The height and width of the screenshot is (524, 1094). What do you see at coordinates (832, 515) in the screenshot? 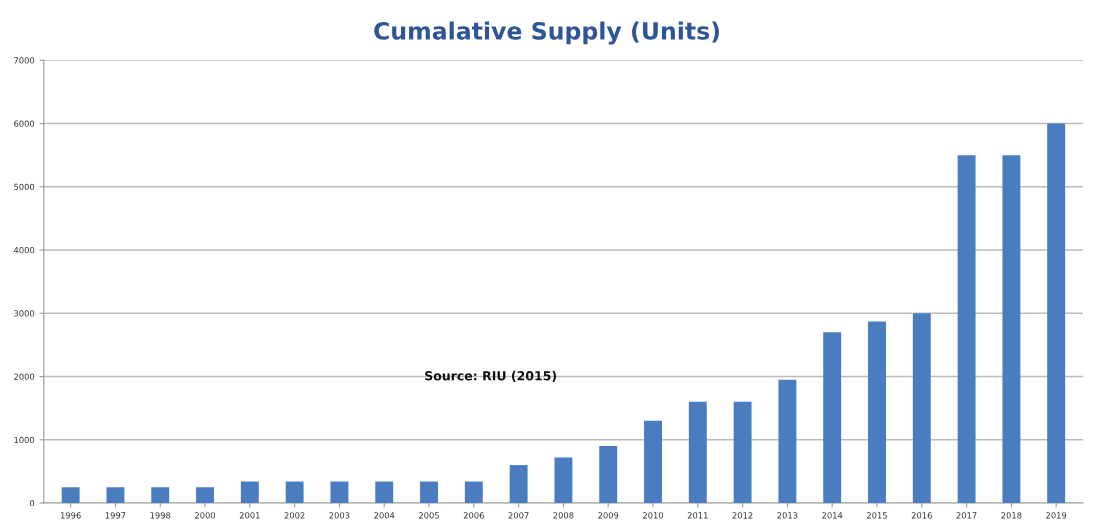
I see `x-tick-label: 2014` at bounding box center [832, 515].